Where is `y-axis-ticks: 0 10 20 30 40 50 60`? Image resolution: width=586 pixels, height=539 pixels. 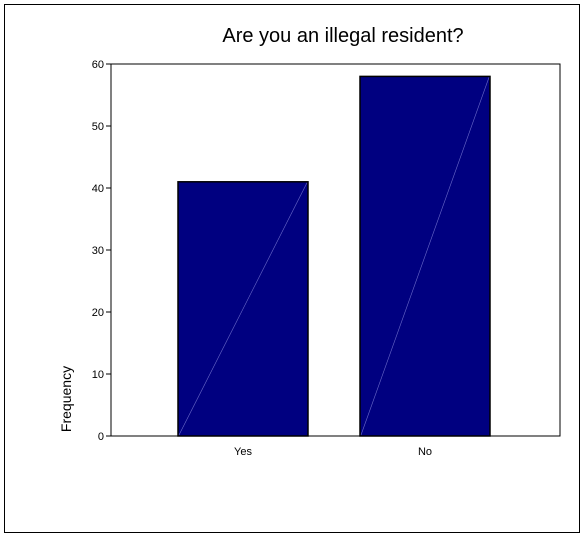
y-axis-ticks: 0 10 20 30 40 50 60 is located at coordinates (101, 251).